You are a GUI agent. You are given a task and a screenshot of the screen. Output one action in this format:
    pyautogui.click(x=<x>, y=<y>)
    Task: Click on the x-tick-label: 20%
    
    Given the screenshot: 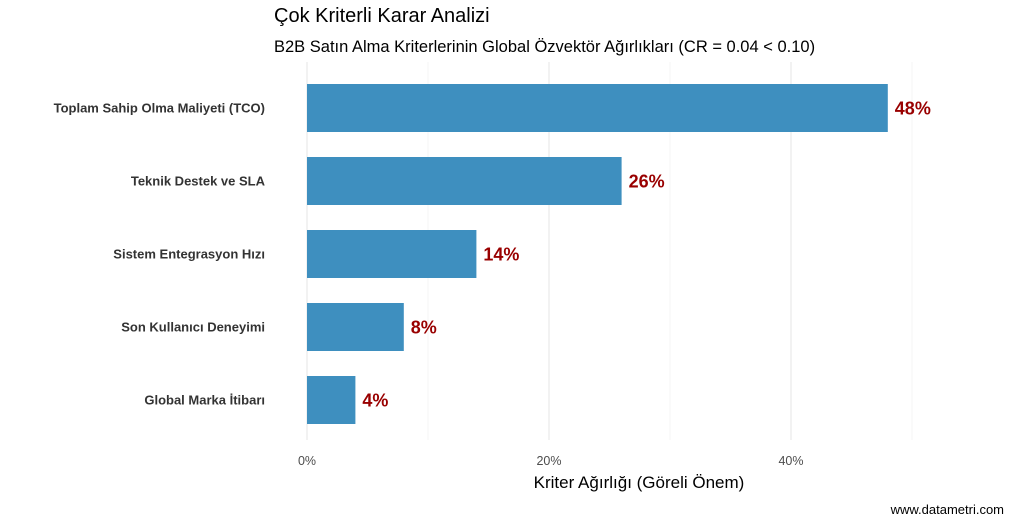 What is the action you would take?
    pyautogui.click(x=548, y=461)
    